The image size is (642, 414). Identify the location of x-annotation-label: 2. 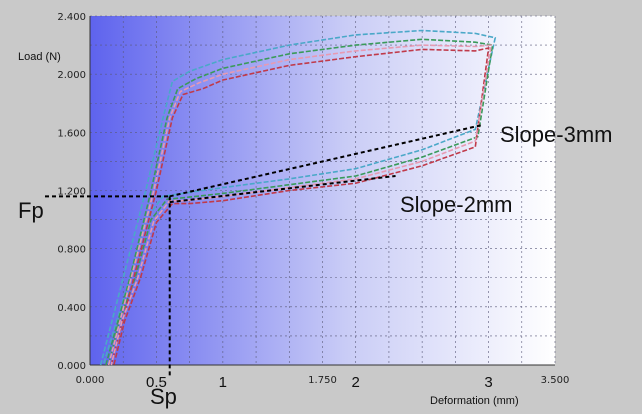
(356, 382).